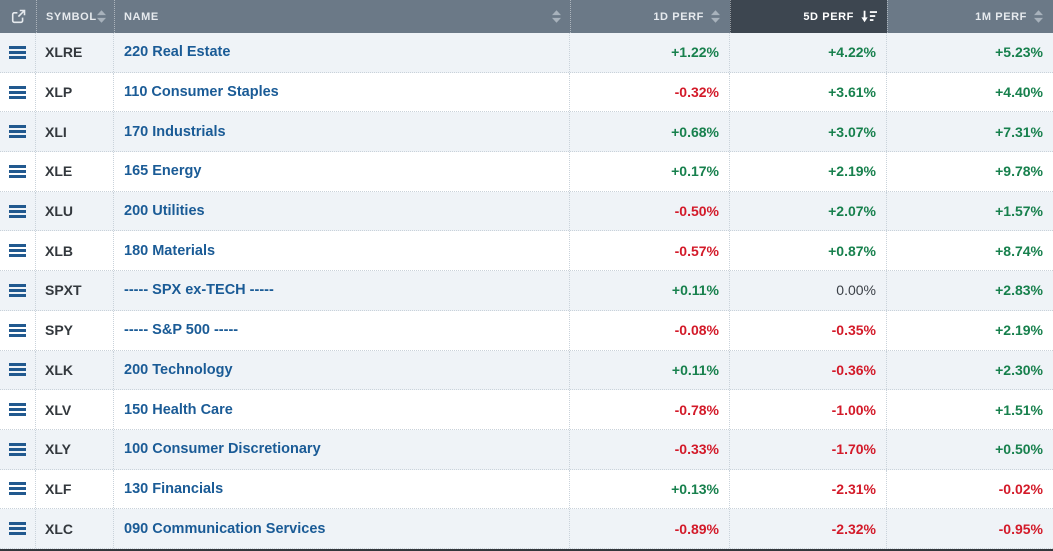 This screenshot has height=551, width=1053. Describe the element at coordinates (1019, 52) in the screenshot. I see `row-perf-1m: +5.23%` at that location.